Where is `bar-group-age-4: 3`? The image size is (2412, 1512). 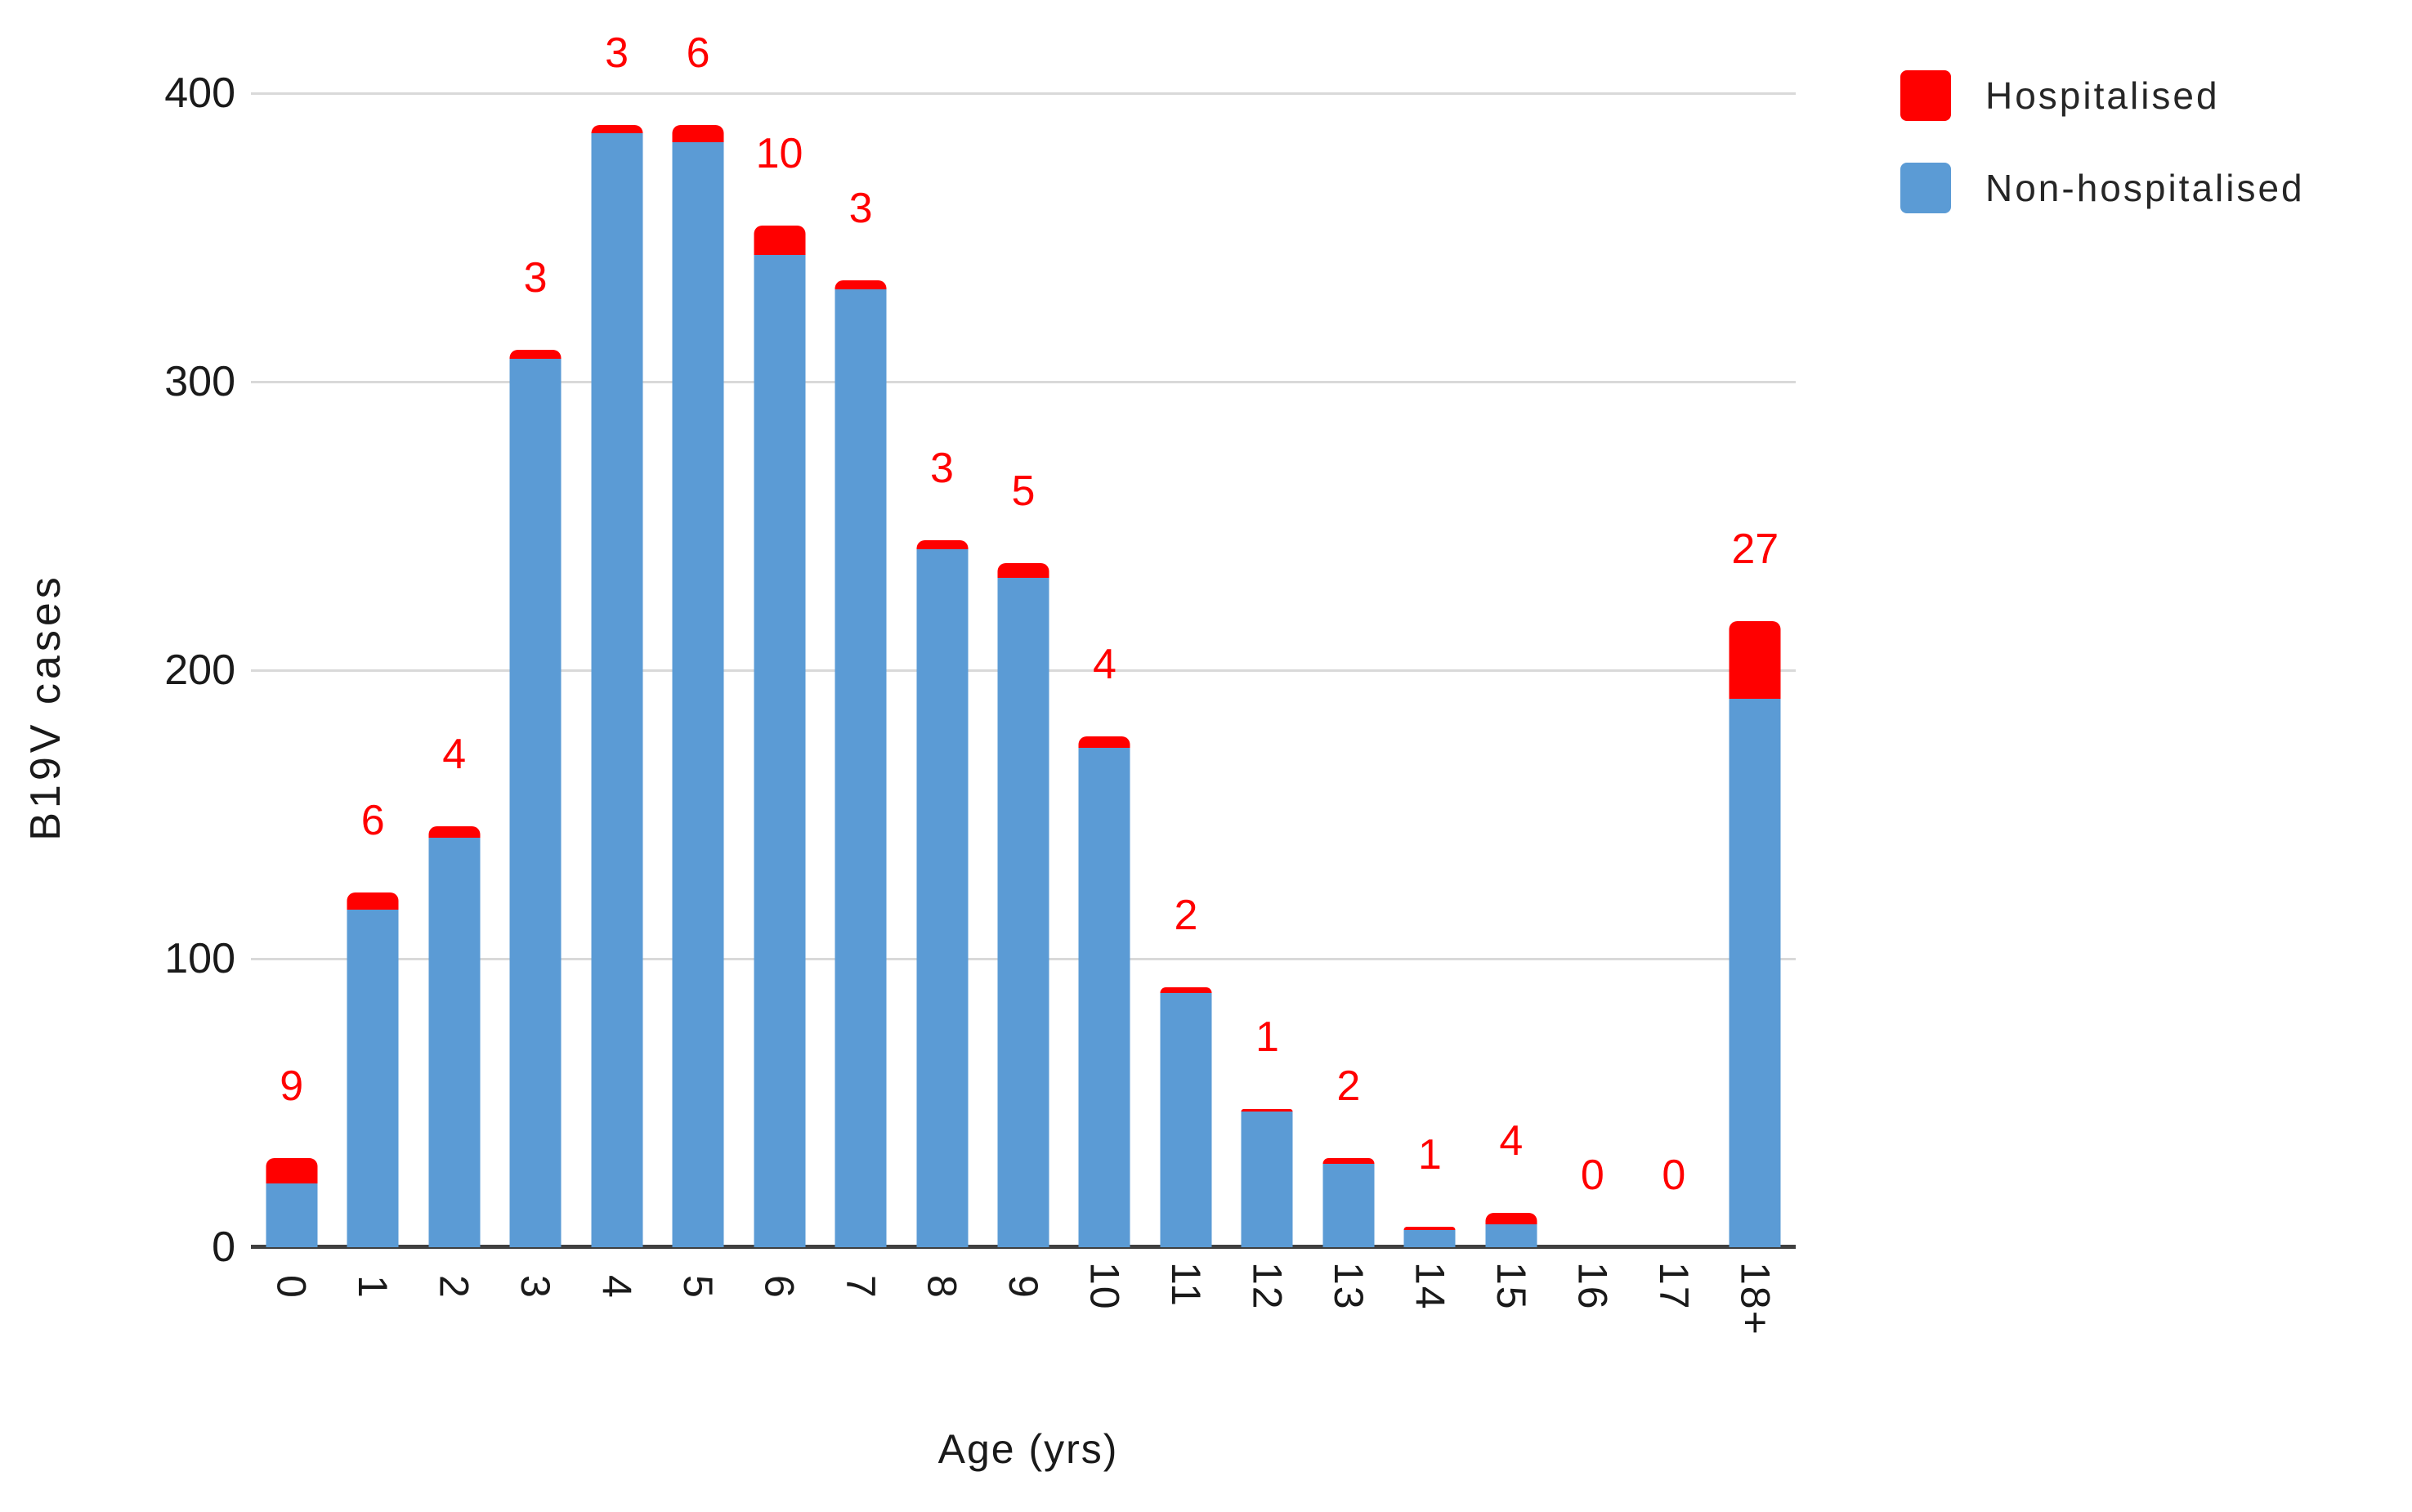 bar-group-age-4: 3 is located at coordinates (616, 639).